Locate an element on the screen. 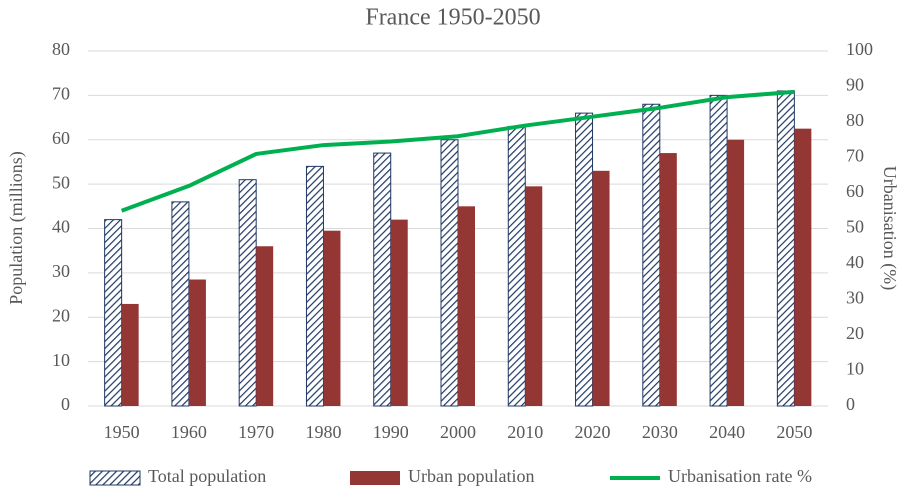 The height and width of the screenshot is (492, 907). y-axis-label: Population (millions) is located at coordinates (16, 228).